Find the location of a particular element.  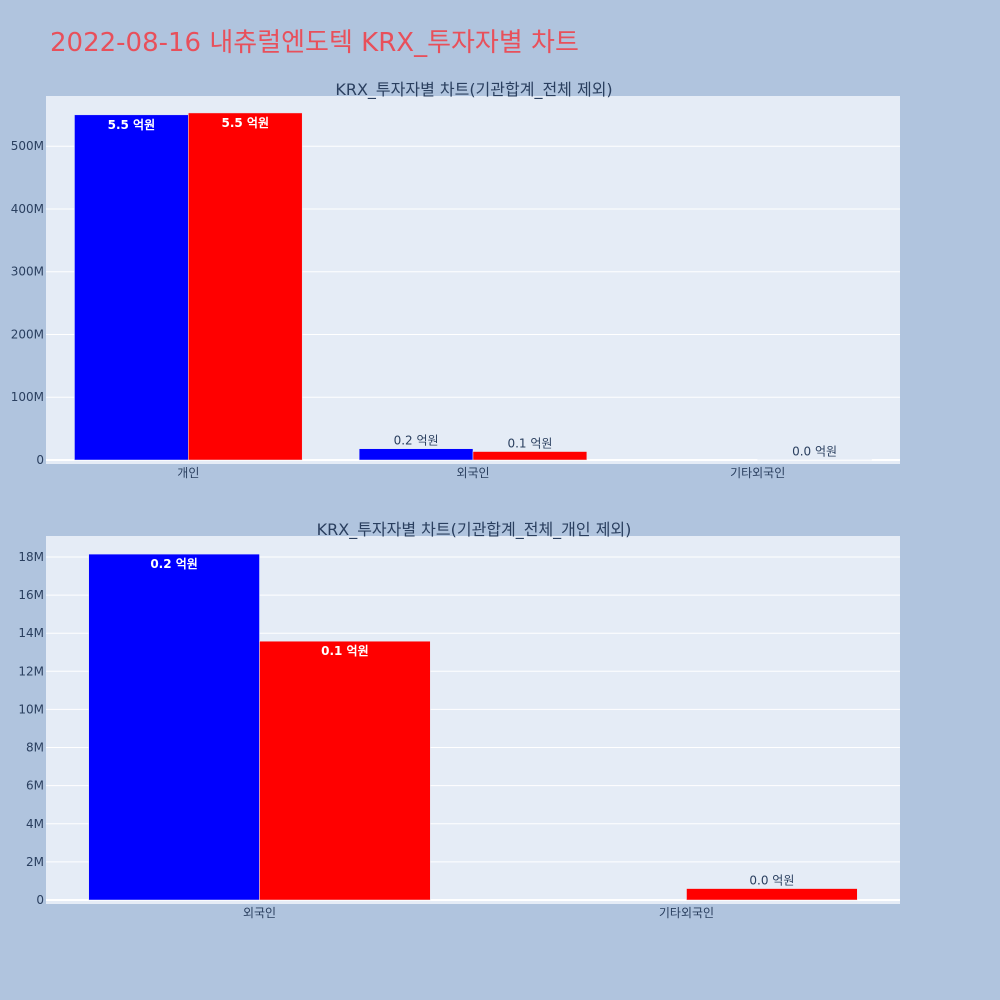

y-tick-label: 14M is located at coordinates (31, 633).